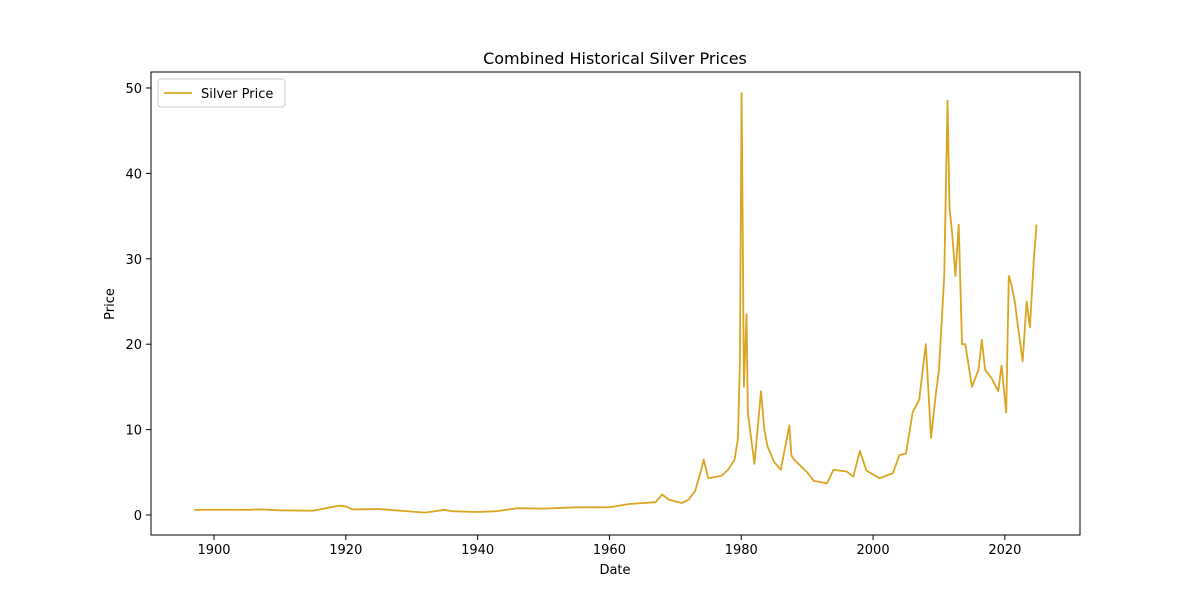 The width and height of the screenshot is (1200, 604). I want to click on x-tick-label: 1980, so click(741, 550).